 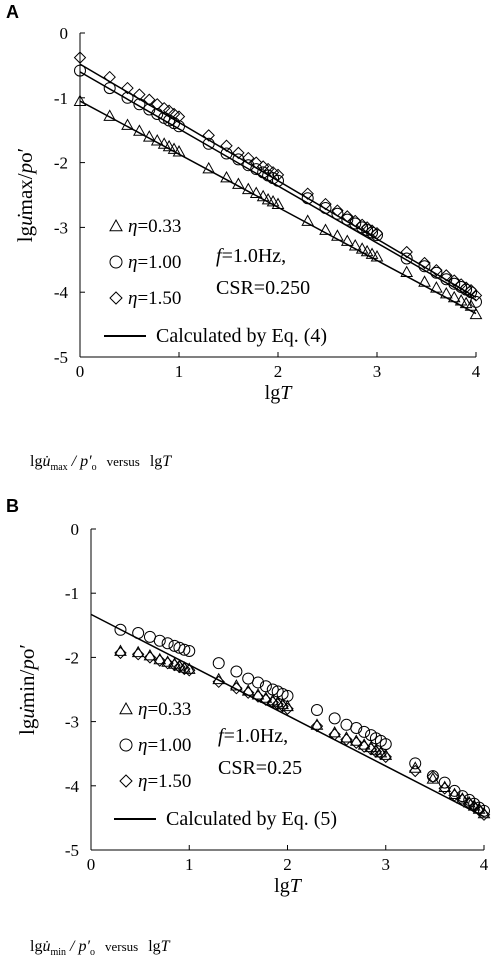 I want to click on caption-a-lg: lg, so click(x=36, y=461).